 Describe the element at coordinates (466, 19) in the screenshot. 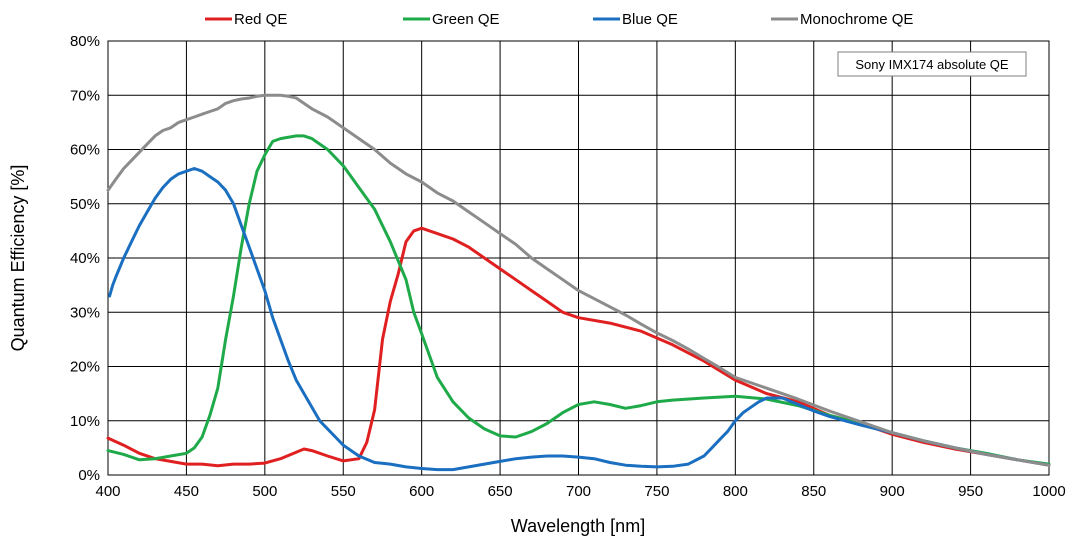

I see `legend-label-green-qe: Green QE` at that location.